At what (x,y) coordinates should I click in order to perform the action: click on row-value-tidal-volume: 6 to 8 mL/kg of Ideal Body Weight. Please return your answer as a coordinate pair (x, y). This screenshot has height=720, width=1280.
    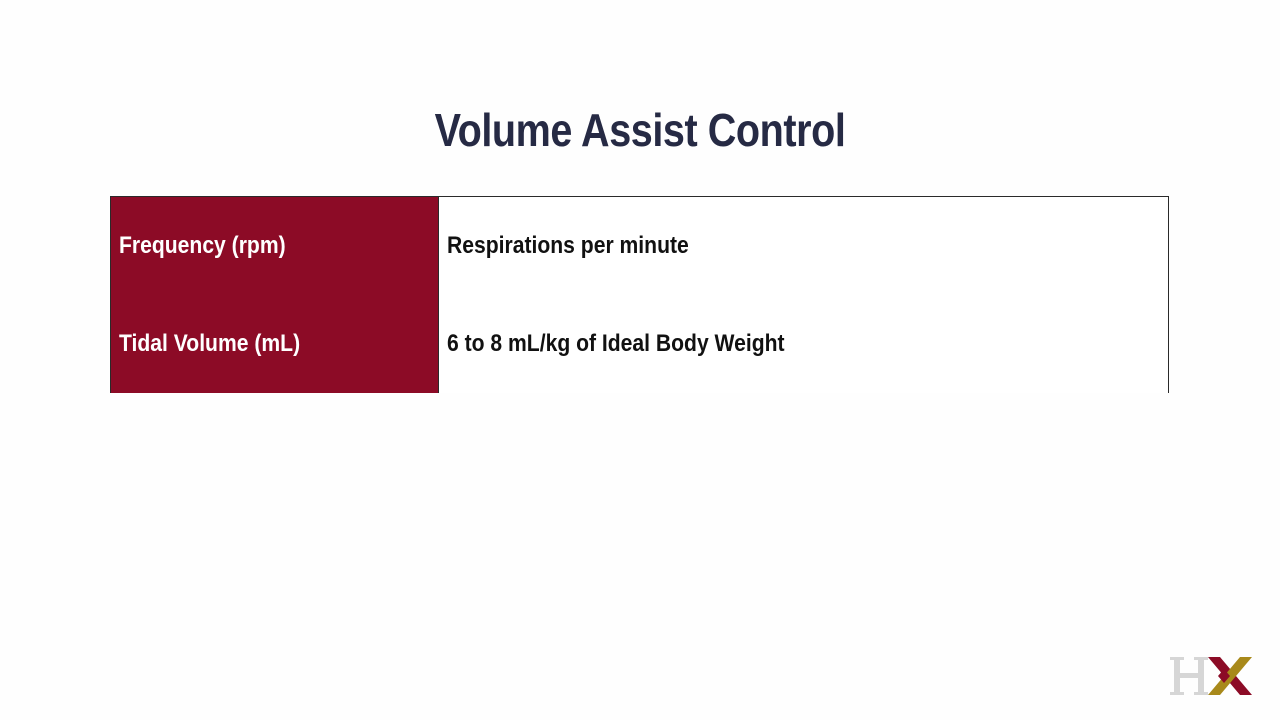
    Looking at the image, I should click on (803, 344).